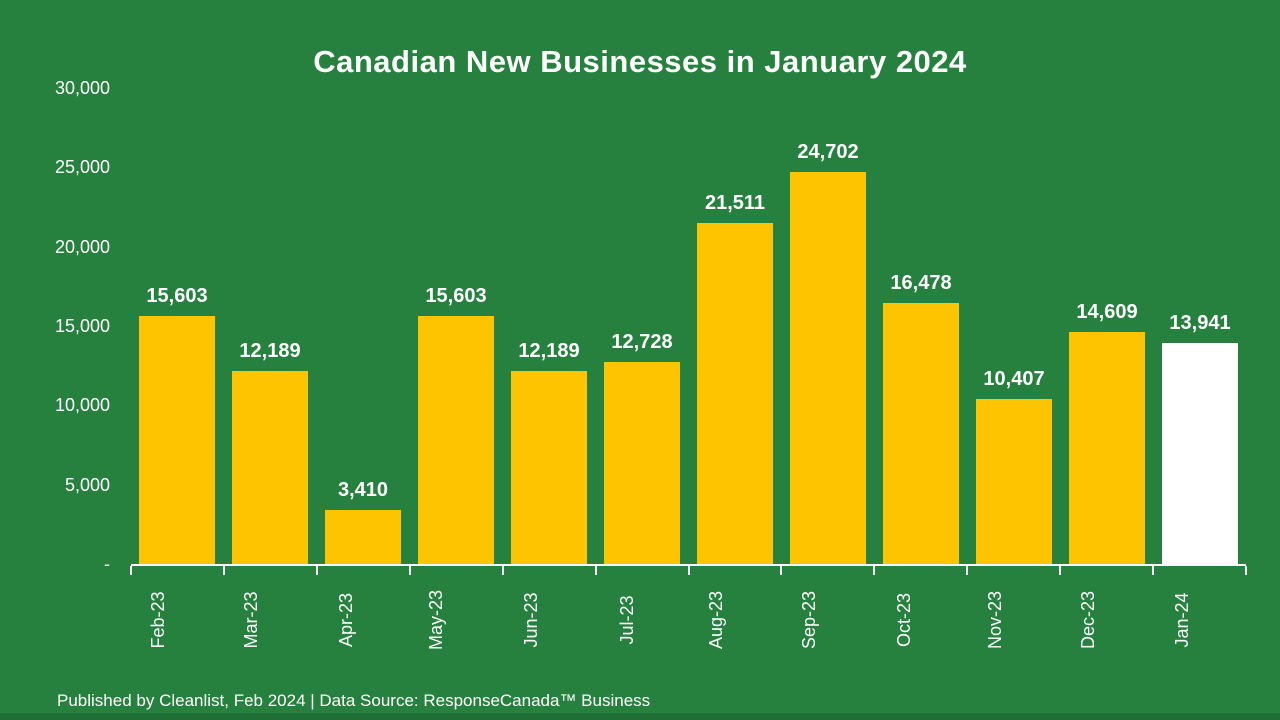 Image resolution: width=1280 pixels, height=720 pixels. What do you see at coordinates (735, 203) in the screenshot?
I see `bar-value-label: 21,511` at bounding box center [735, 203].